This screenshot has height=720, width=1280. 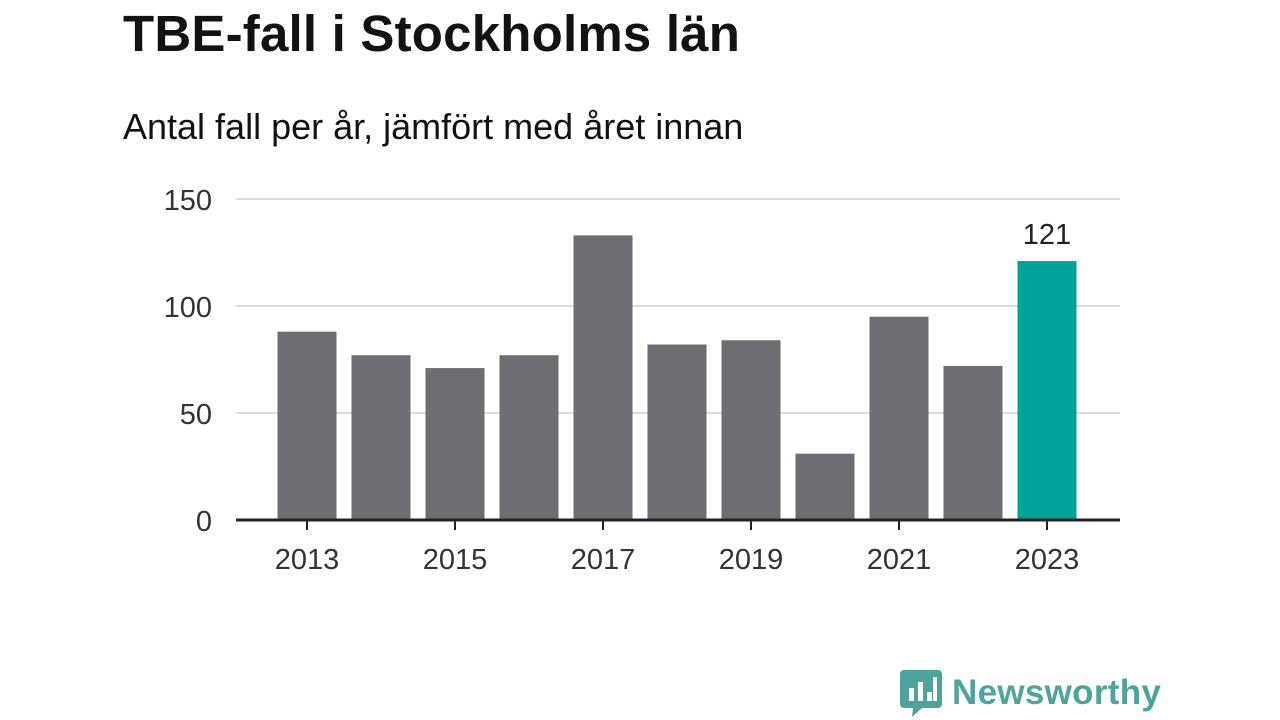 I want to click on x-tick-label: 2013, so click(x=307, y=560).